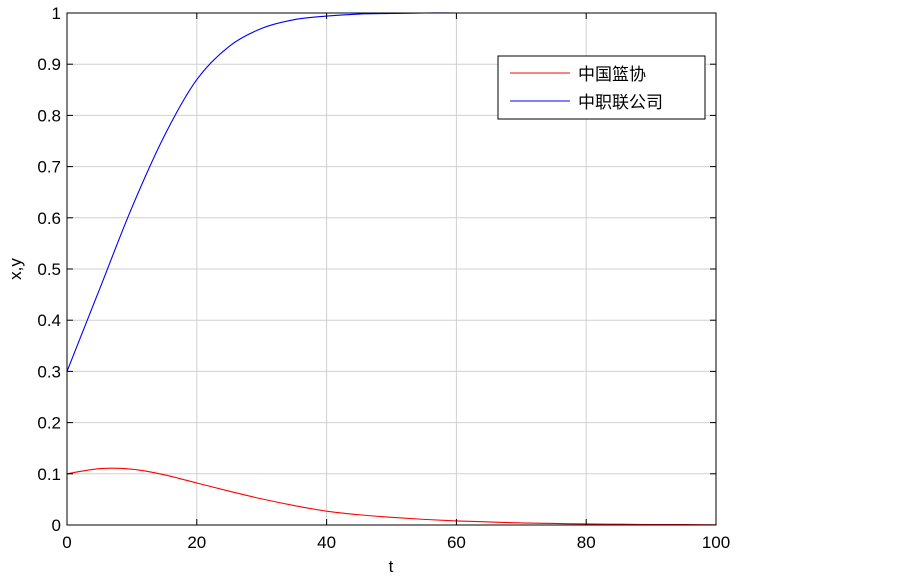 The width and height of the screenshot is (903, 583). Describe the element at coordinates (456, 542) in the screenshot. I see `x-tick-label: 60` at that location.